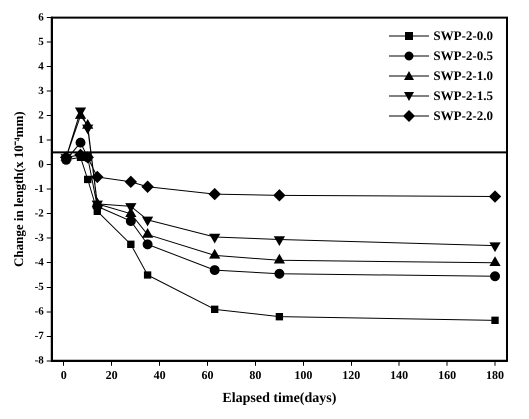 This screenshot has width=529, height=419. What do you see at coordinates (463, 76) in the screenshot?
I see `legend-label: SWP-2-1.0` at bounding box center [463, 76].